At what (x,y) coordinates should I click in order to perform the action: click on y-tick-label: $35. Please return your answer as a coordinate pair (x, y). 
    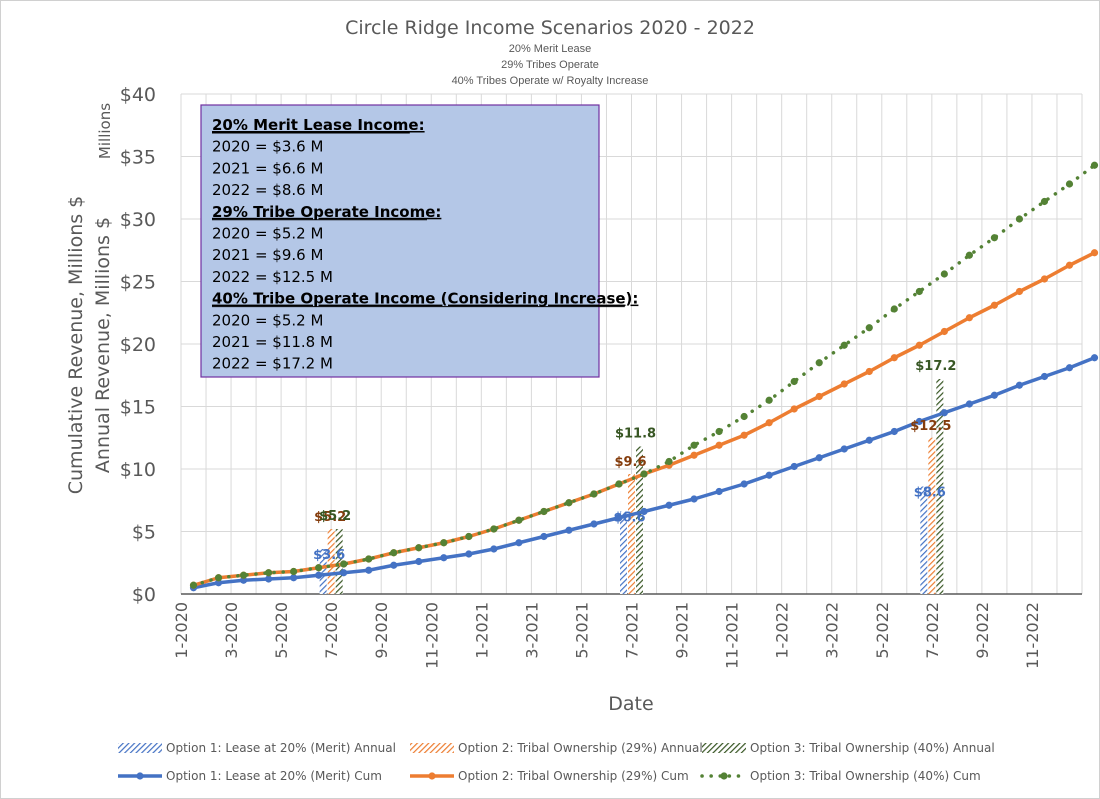
    Looking at the image, I should click on (138, 158).